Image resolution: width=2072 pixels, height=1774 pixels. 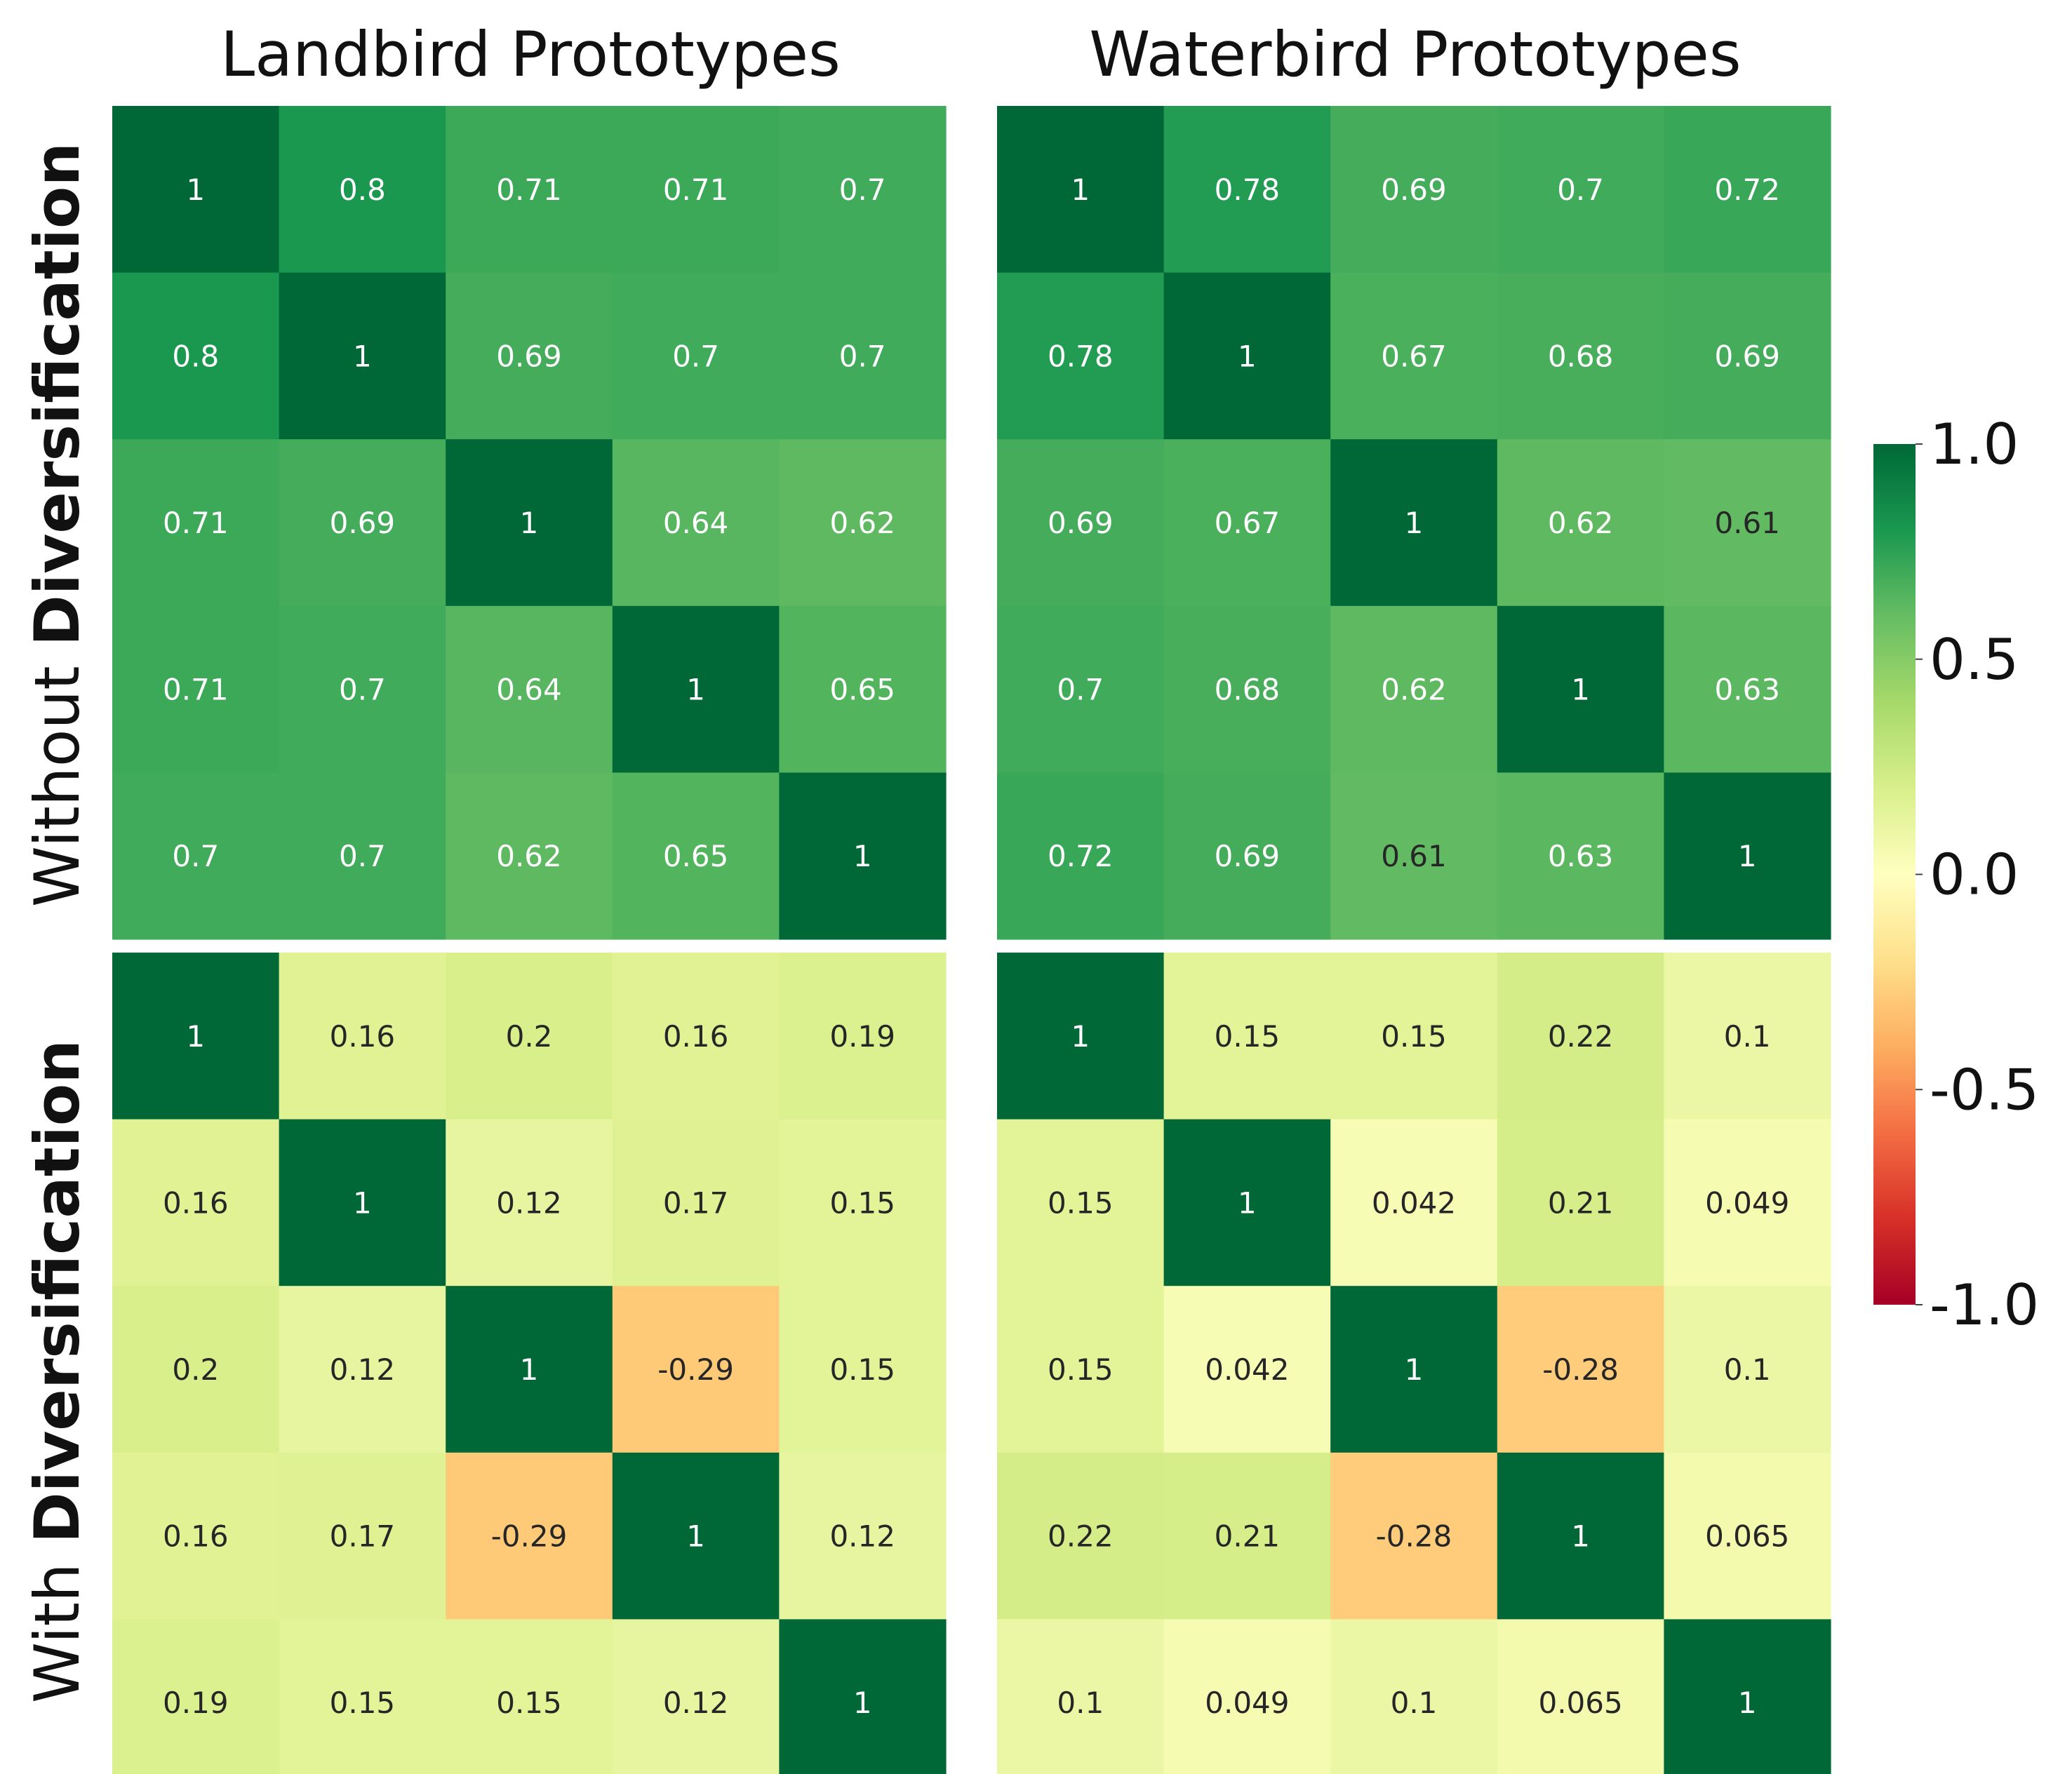 What do you see at coordinates (57, 394) in the screenshot?
I see `row-title-without-bold: Diversification` at bounding box center [57, 394].